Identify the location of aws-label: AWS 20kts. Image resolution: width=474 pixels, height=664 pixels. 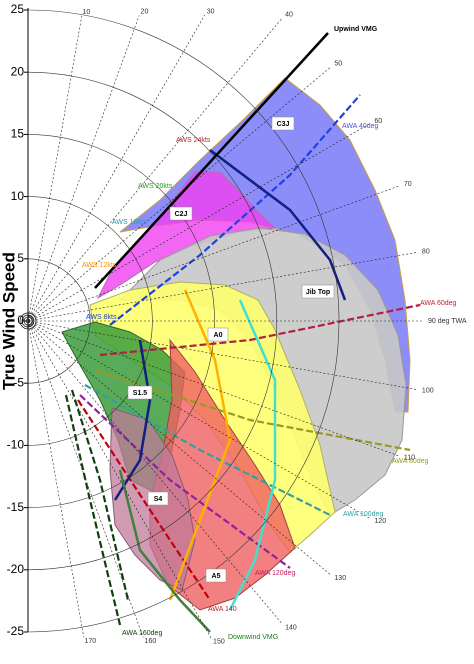
(155, 186).